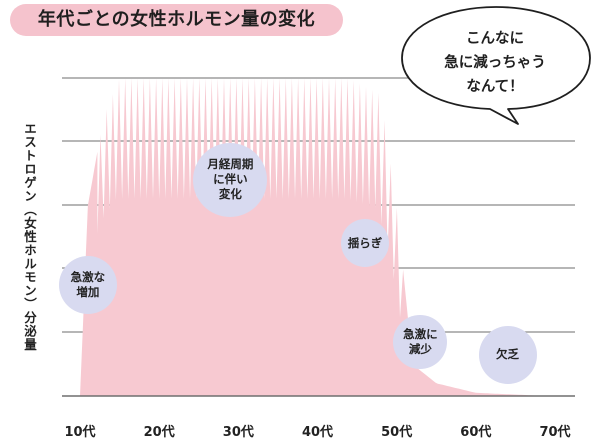 This screenshot has height=440, width=615. Describe the element at coordinates (230, 179) in the screenshot. I see `annotation-bubble: 月経周期 に伴い 変化` at that location.